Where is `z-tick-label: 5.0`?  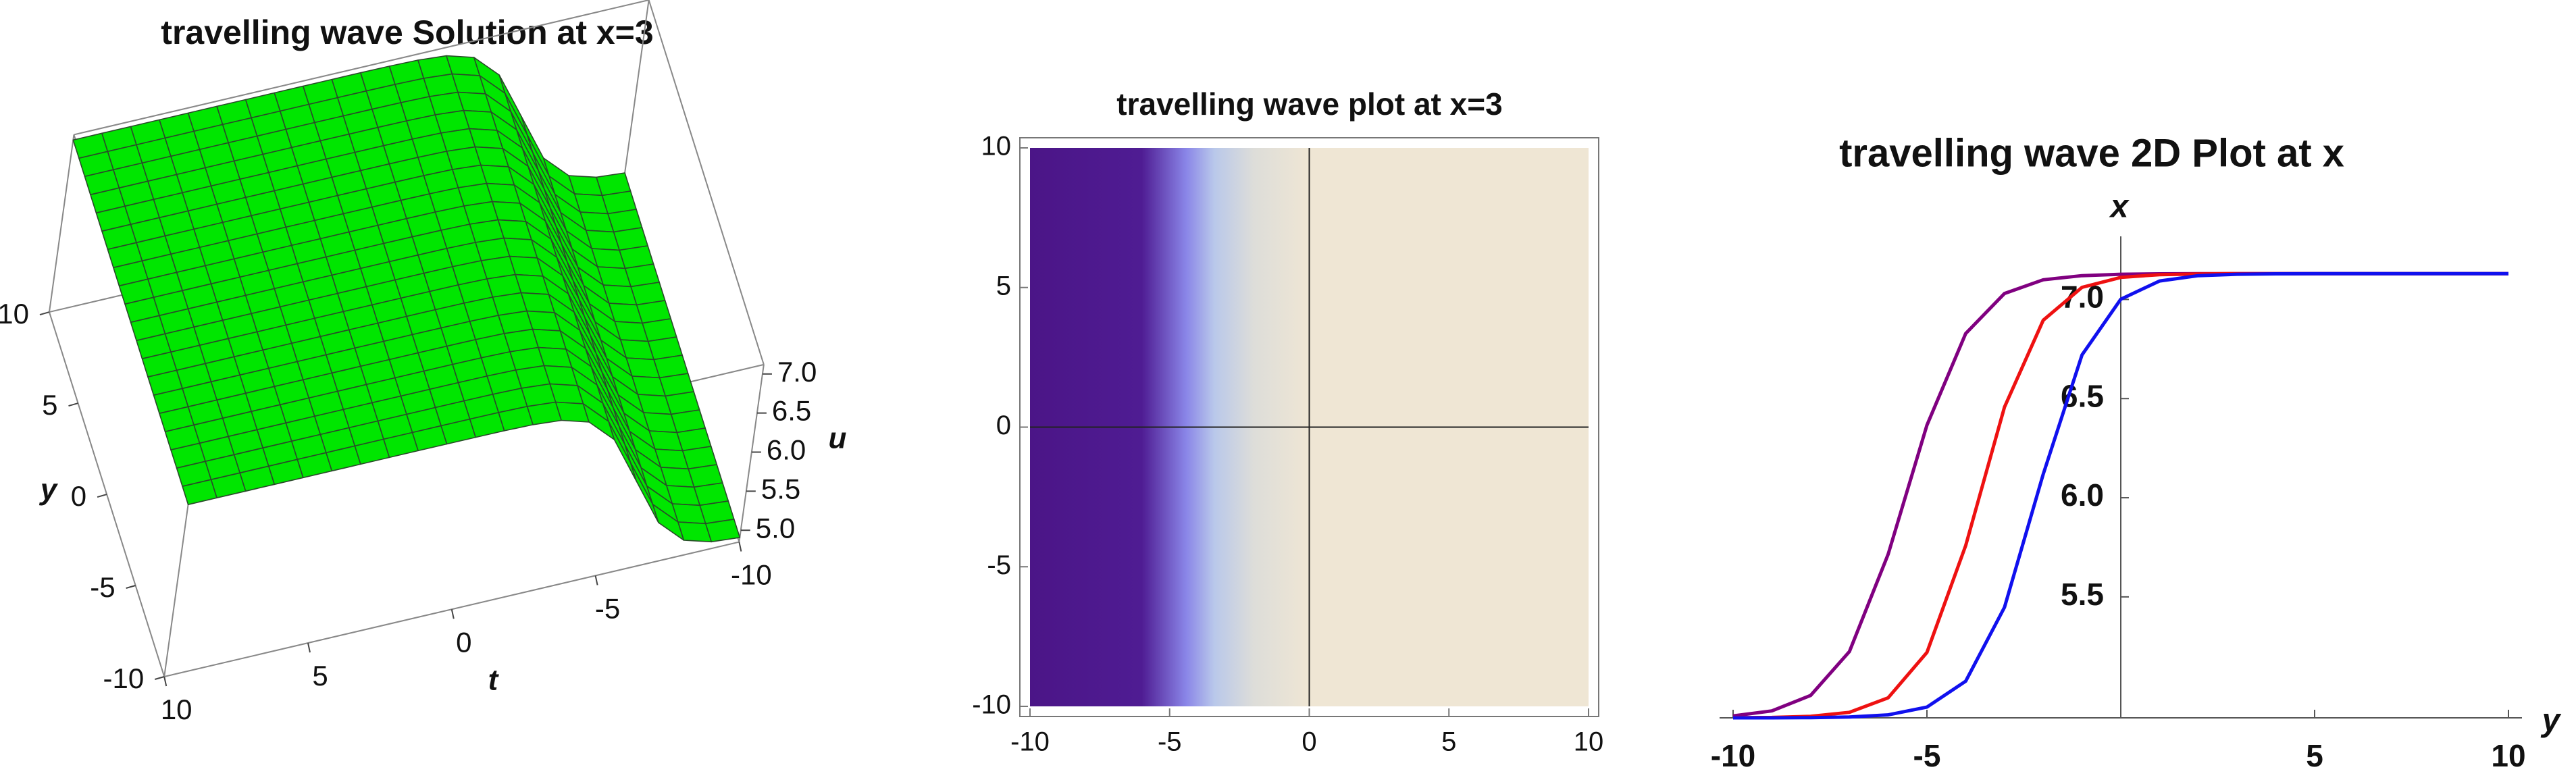
z-tick-label: 5.0 is located at coordinates (775, 528).